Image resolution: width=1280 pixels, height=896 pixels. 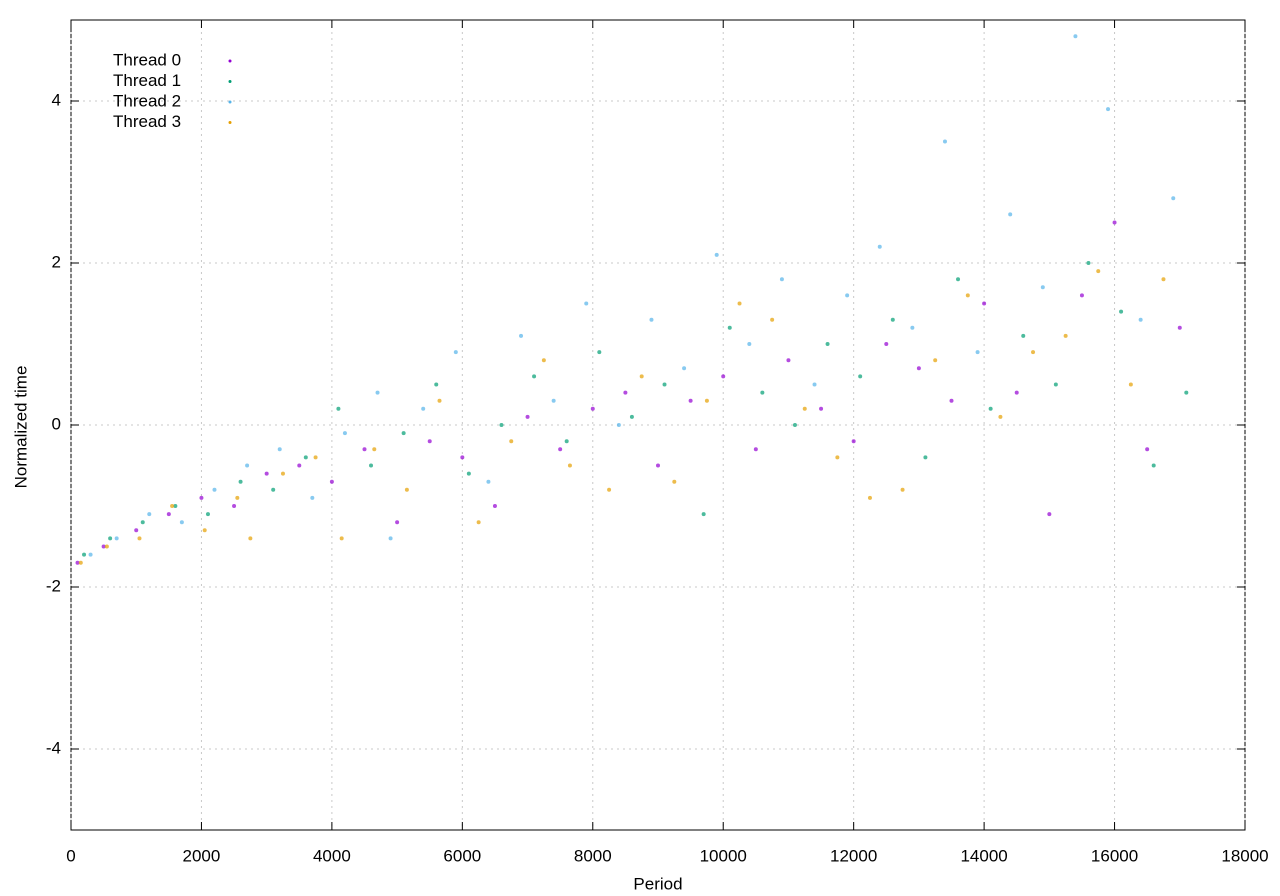 What do you see at coordinates (20, 427) in the screenshot?
I see `y-axis-label: Normalized time` at bounding box center [20, 427].